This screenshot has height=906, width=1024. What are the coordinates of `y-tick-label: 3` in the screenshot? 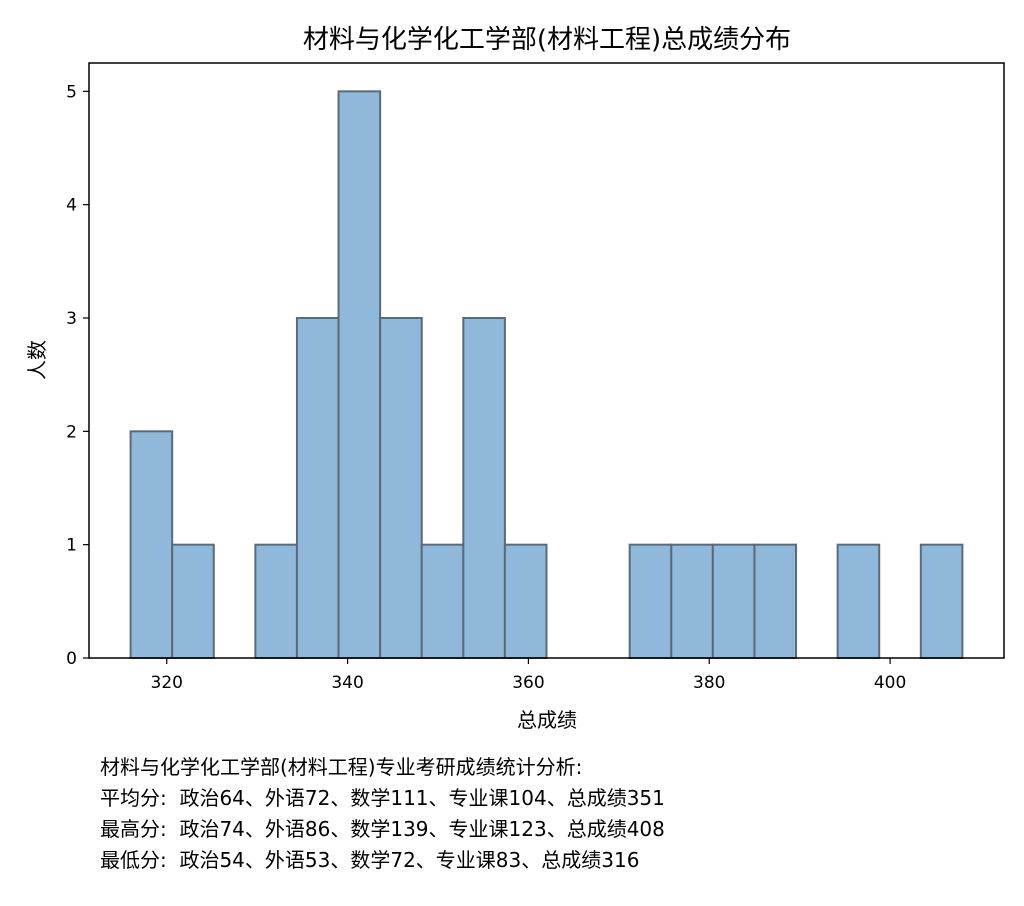 It's located at (71, 319).